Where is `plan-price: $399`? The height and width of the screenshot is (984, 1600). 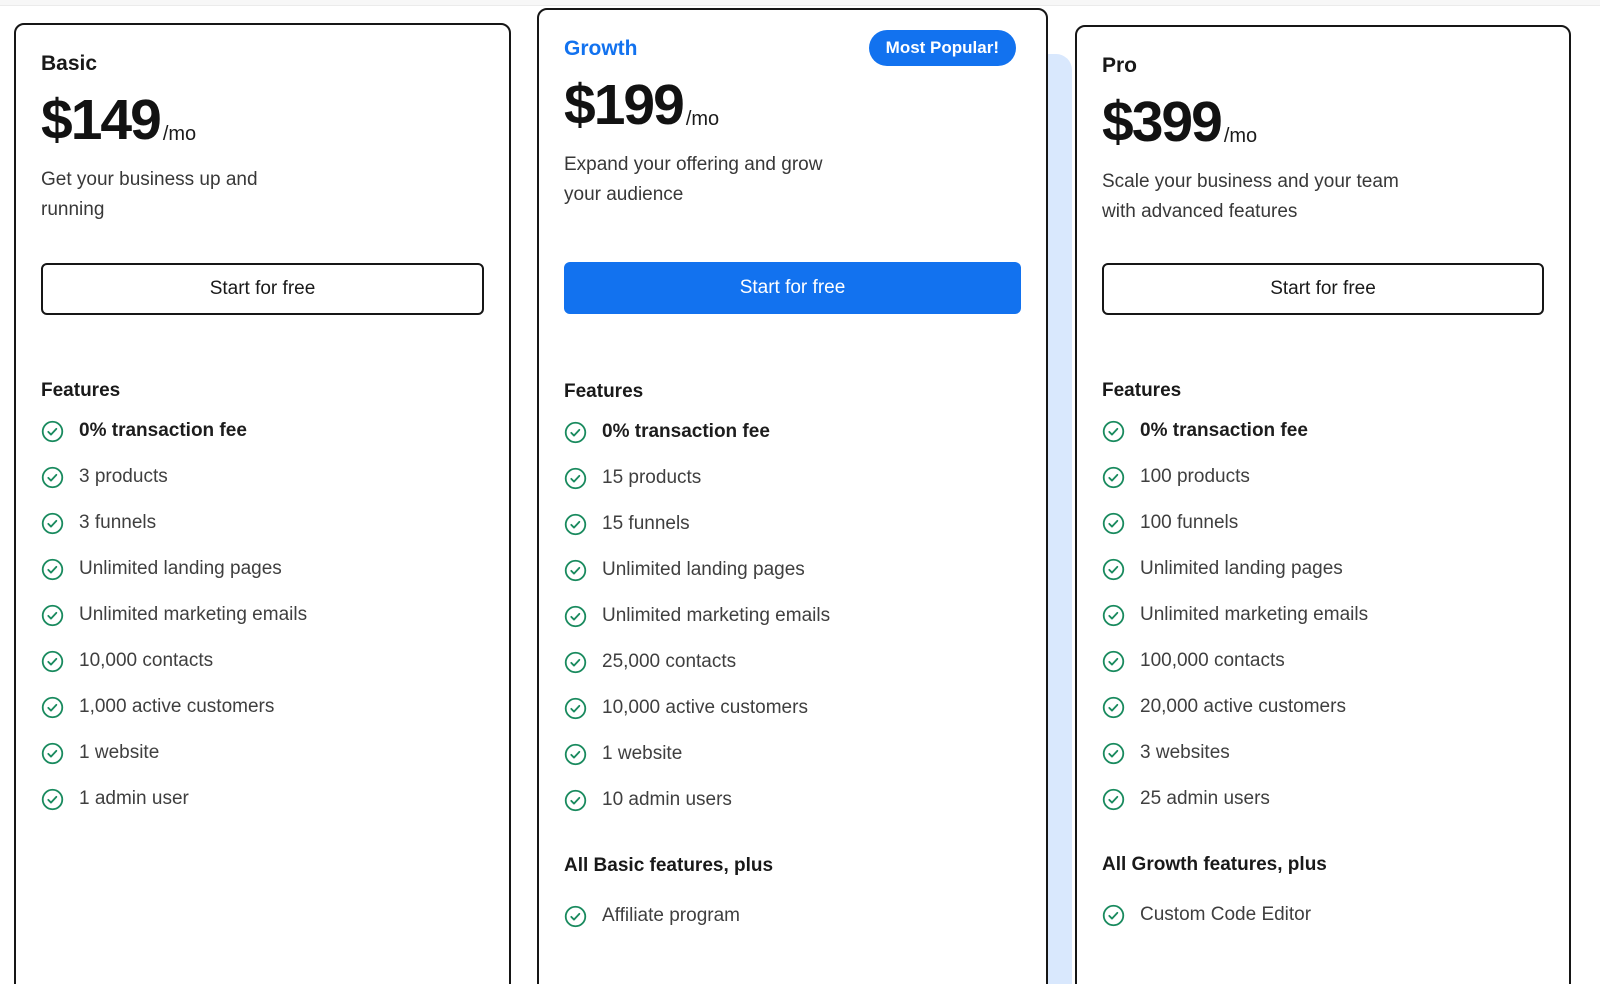 plan-price: $399 is located at coordinates (1162, 122).